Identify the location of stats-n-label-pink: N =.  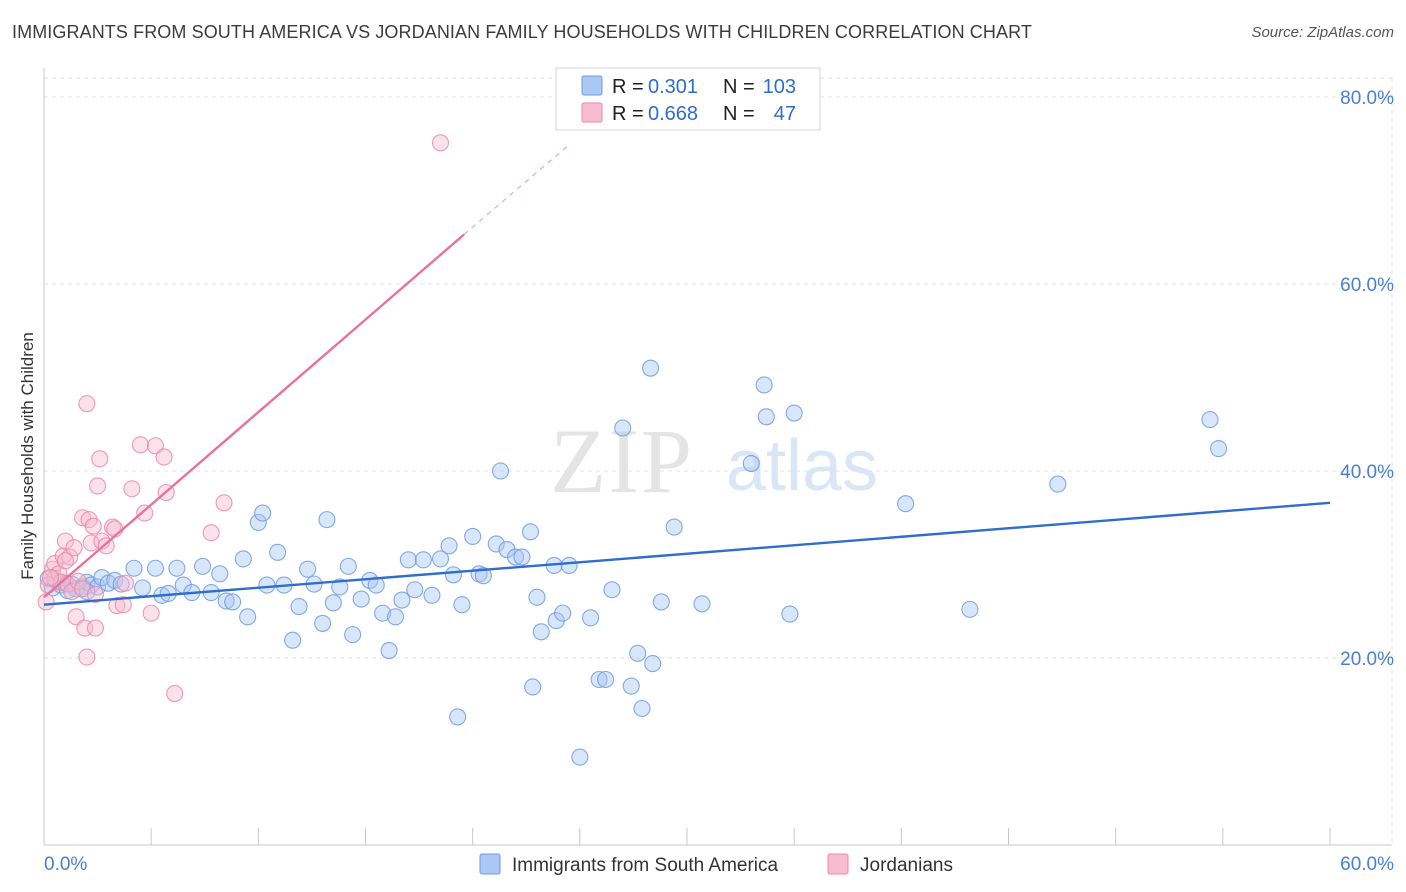
(739, 114).